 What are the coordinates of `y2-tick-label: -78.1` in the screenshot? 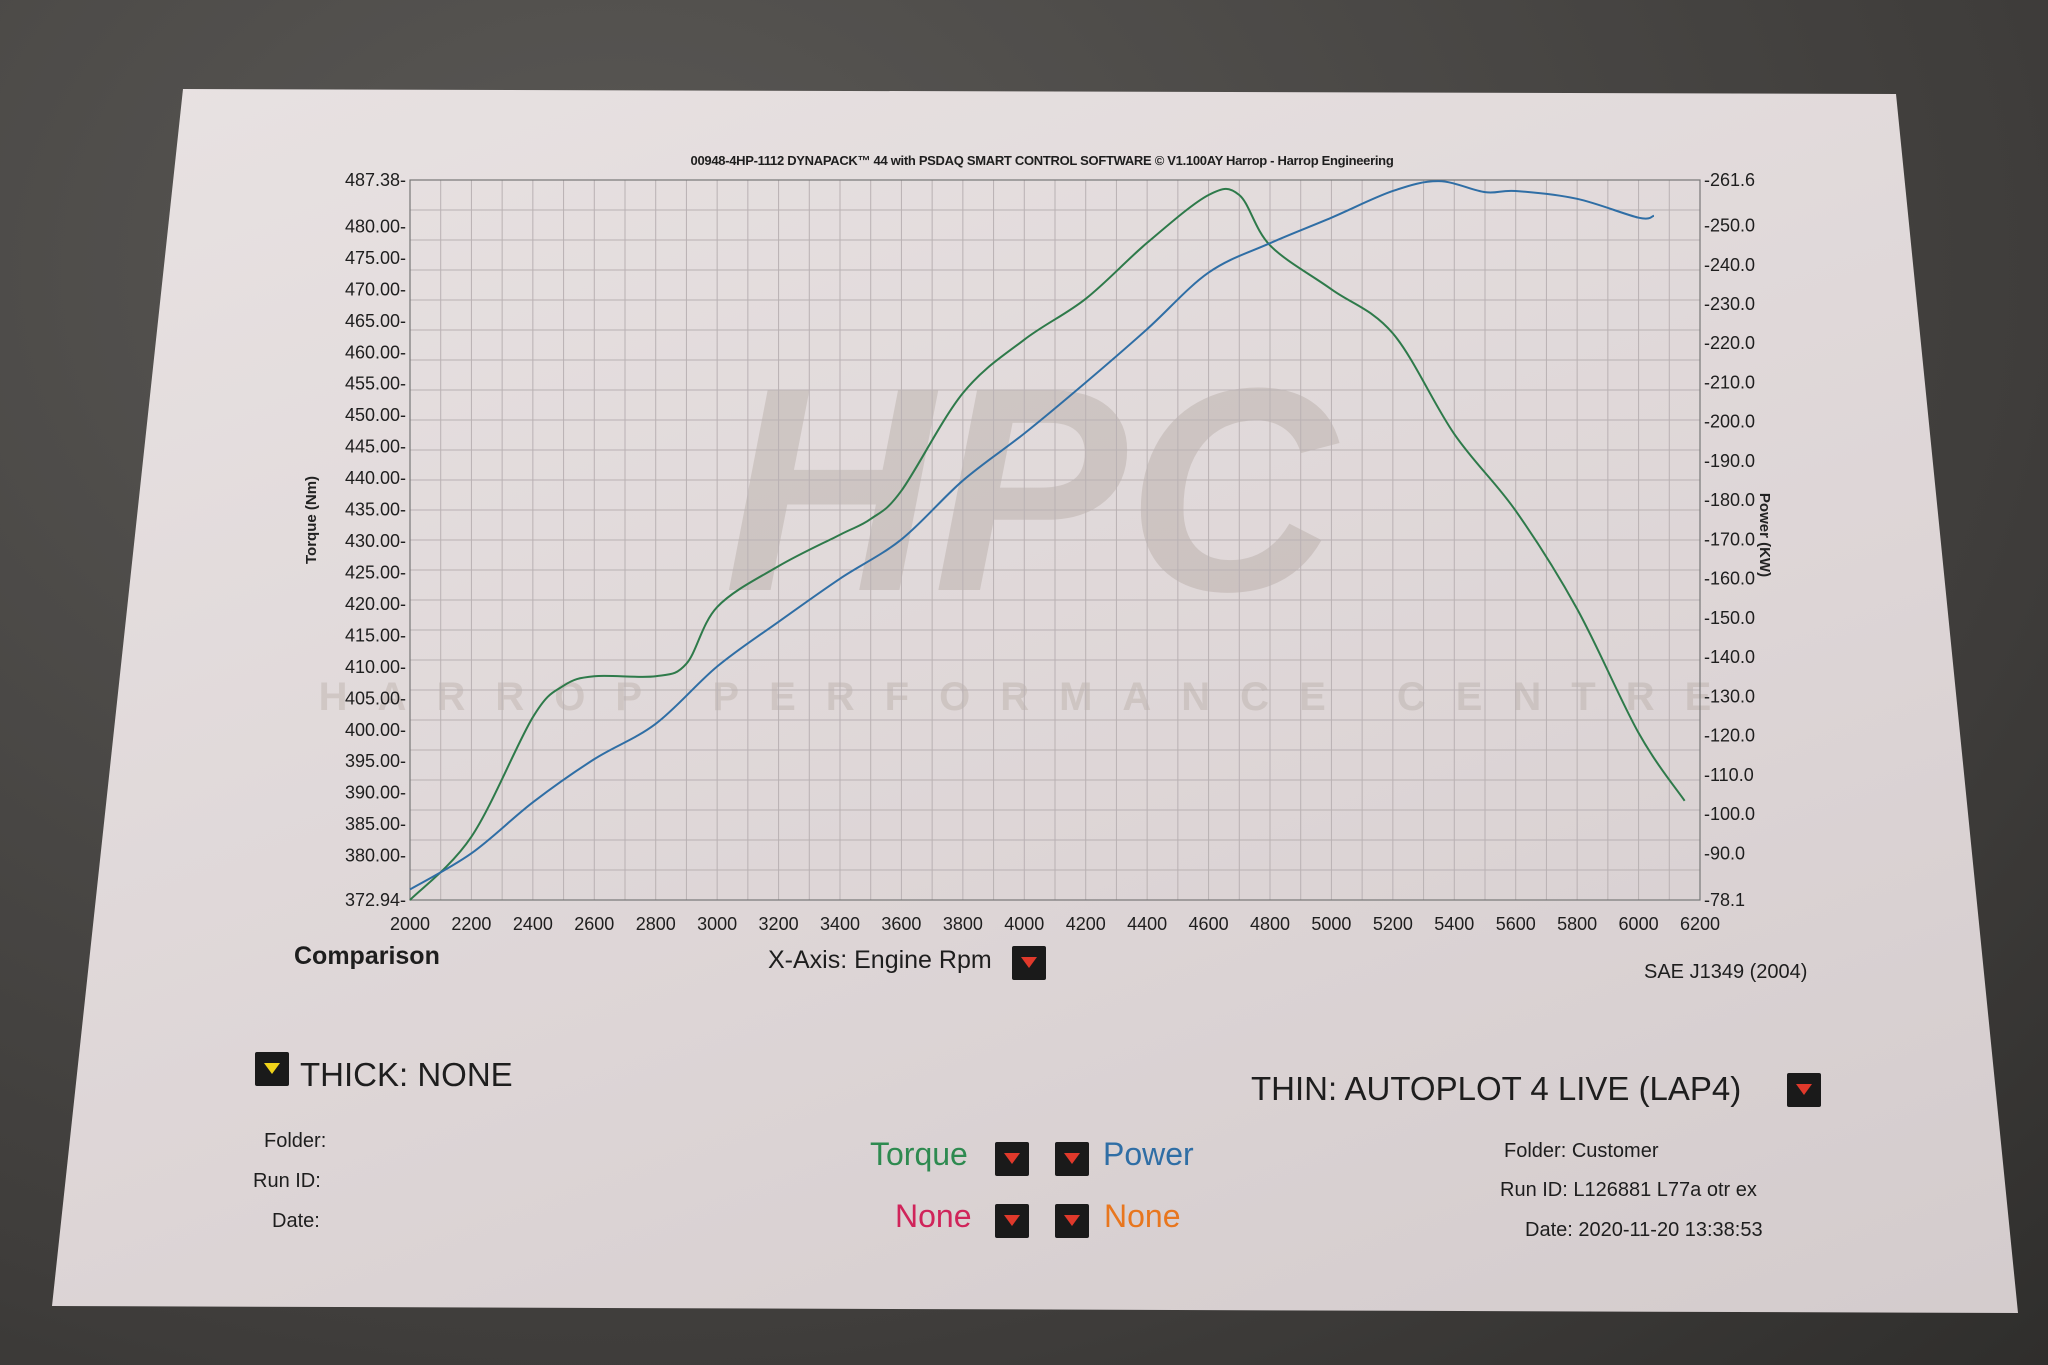 It's located at (1724, 900).